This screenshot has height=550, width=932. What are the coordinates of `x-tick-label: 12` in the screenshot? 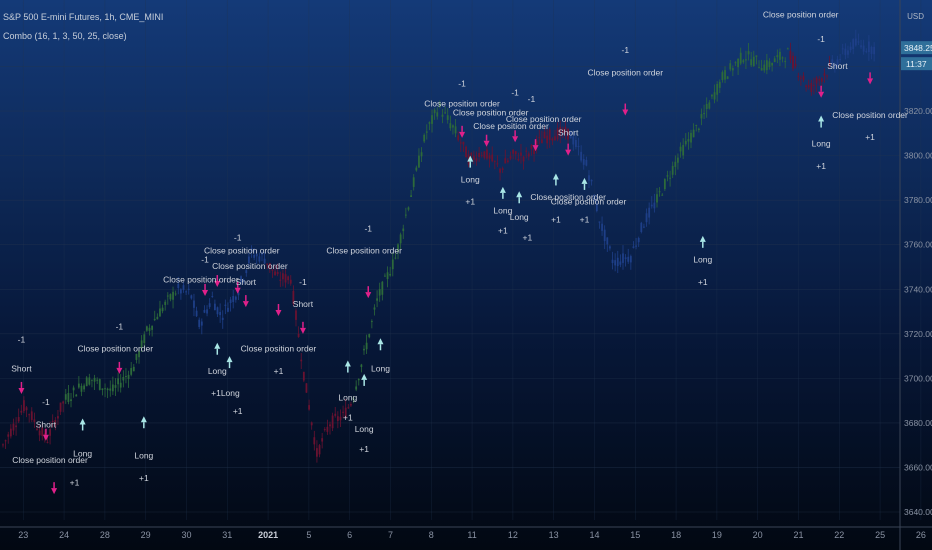 It's located at (513, 535).